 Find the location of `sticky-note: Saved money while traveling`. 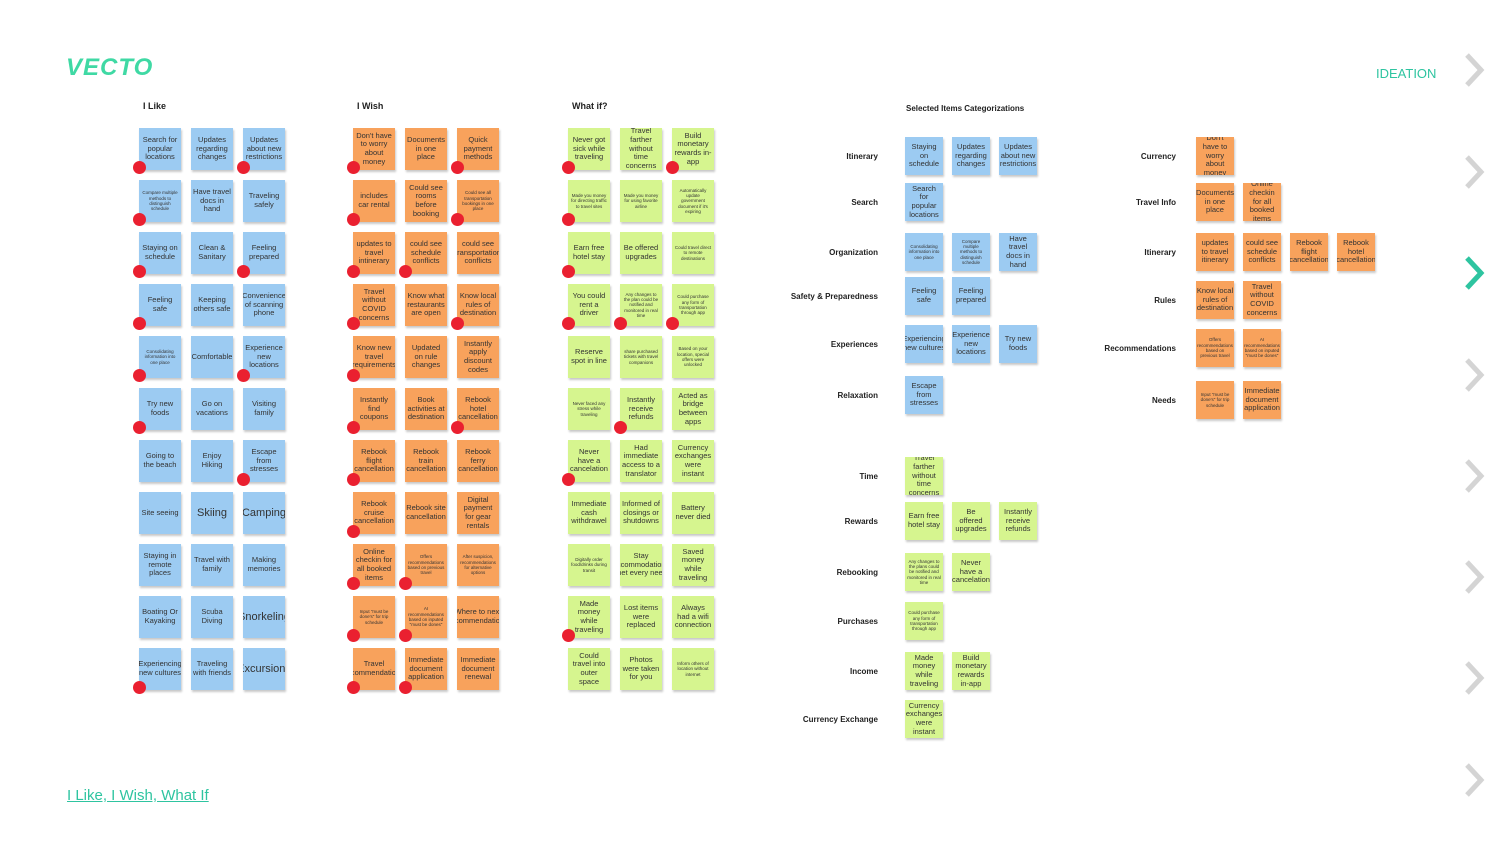

sticky-note: Saved money while traveling is located at coordinates (693, 565).